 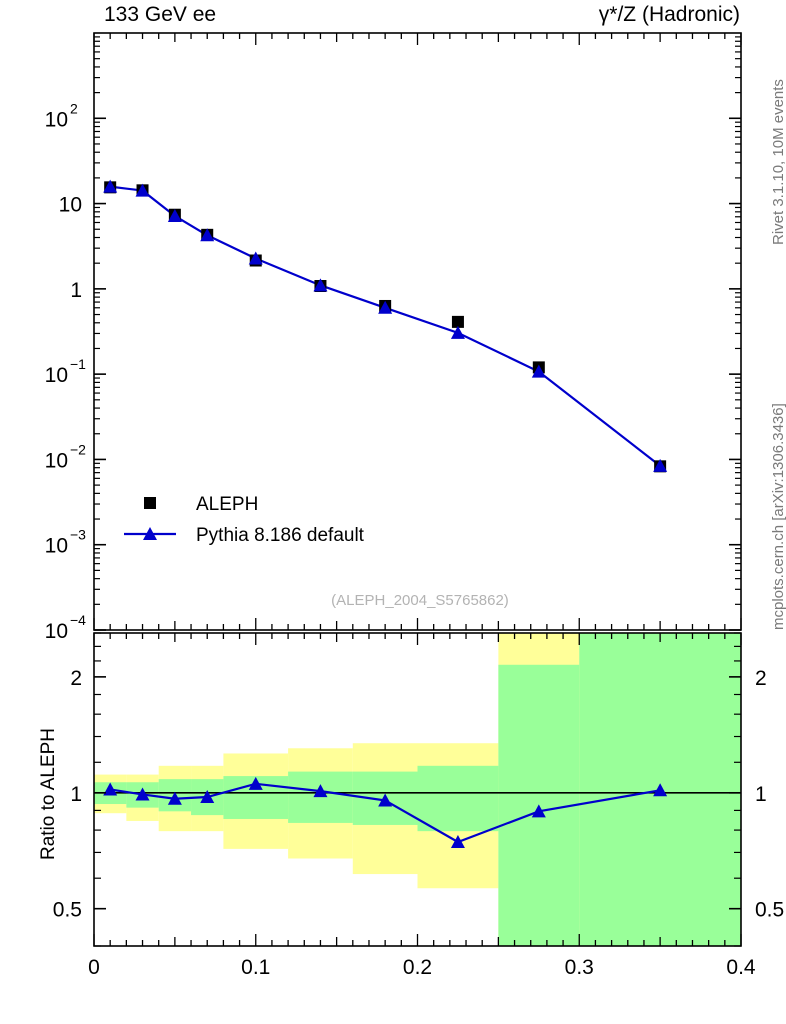 I want to click on legend-label: Pythia 8.186 default, so click(x=280, y=535).